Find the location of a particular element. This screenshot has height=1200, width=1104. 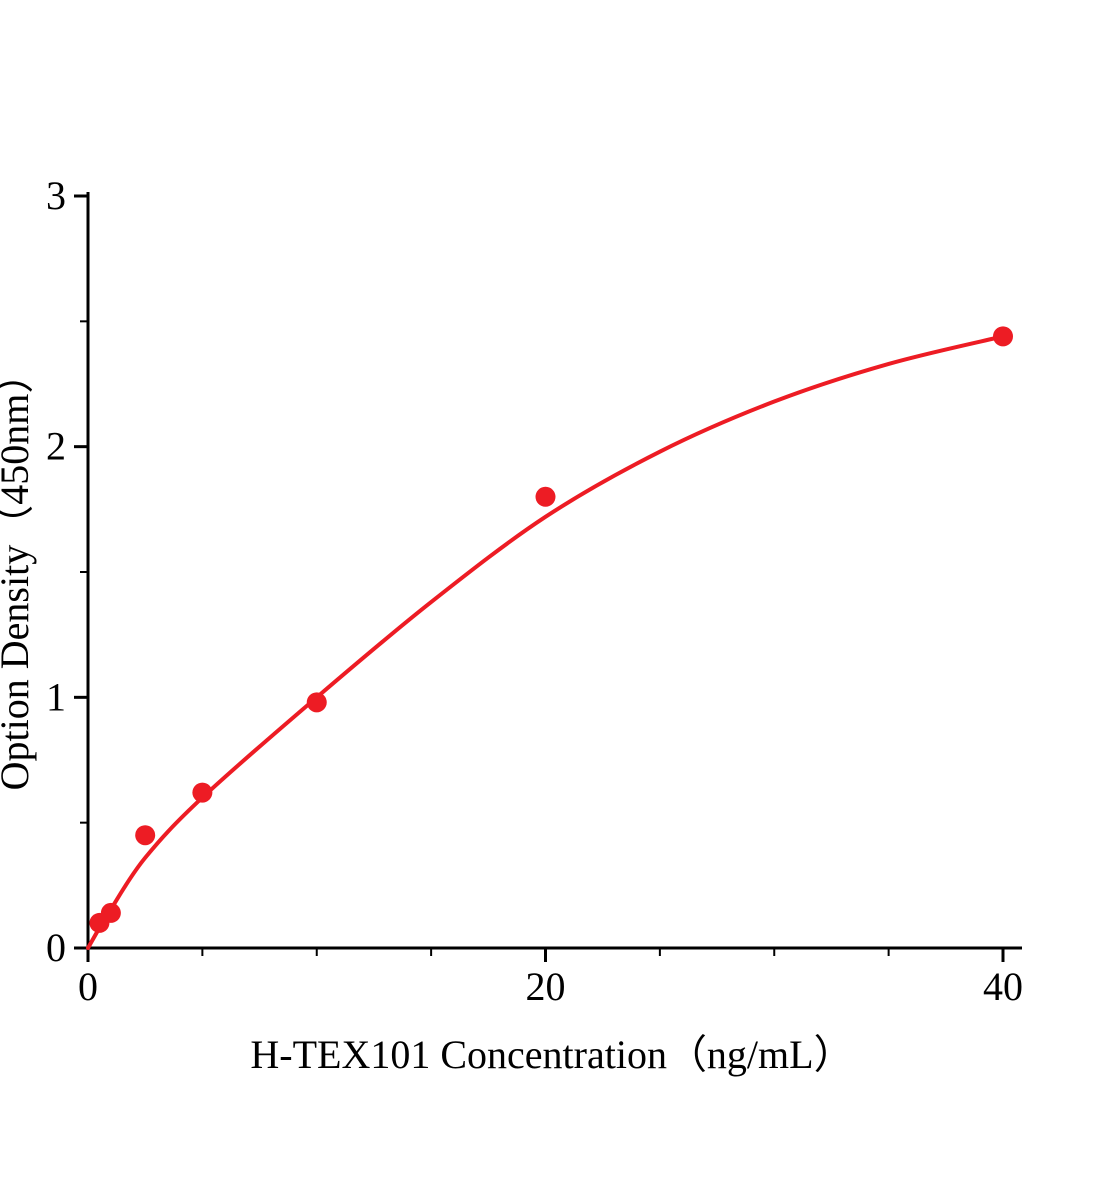

x-axis-label: H-TEX101 Concentration（ng/mL） is located at coordinates (551, 1054).